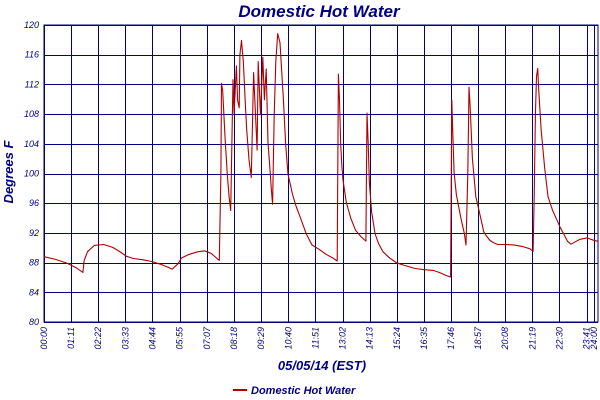  What do you see at coordinates (397, 338) in the screenshot?
I see `x-tick-label: 15:24` at bounding box center [397, 338].